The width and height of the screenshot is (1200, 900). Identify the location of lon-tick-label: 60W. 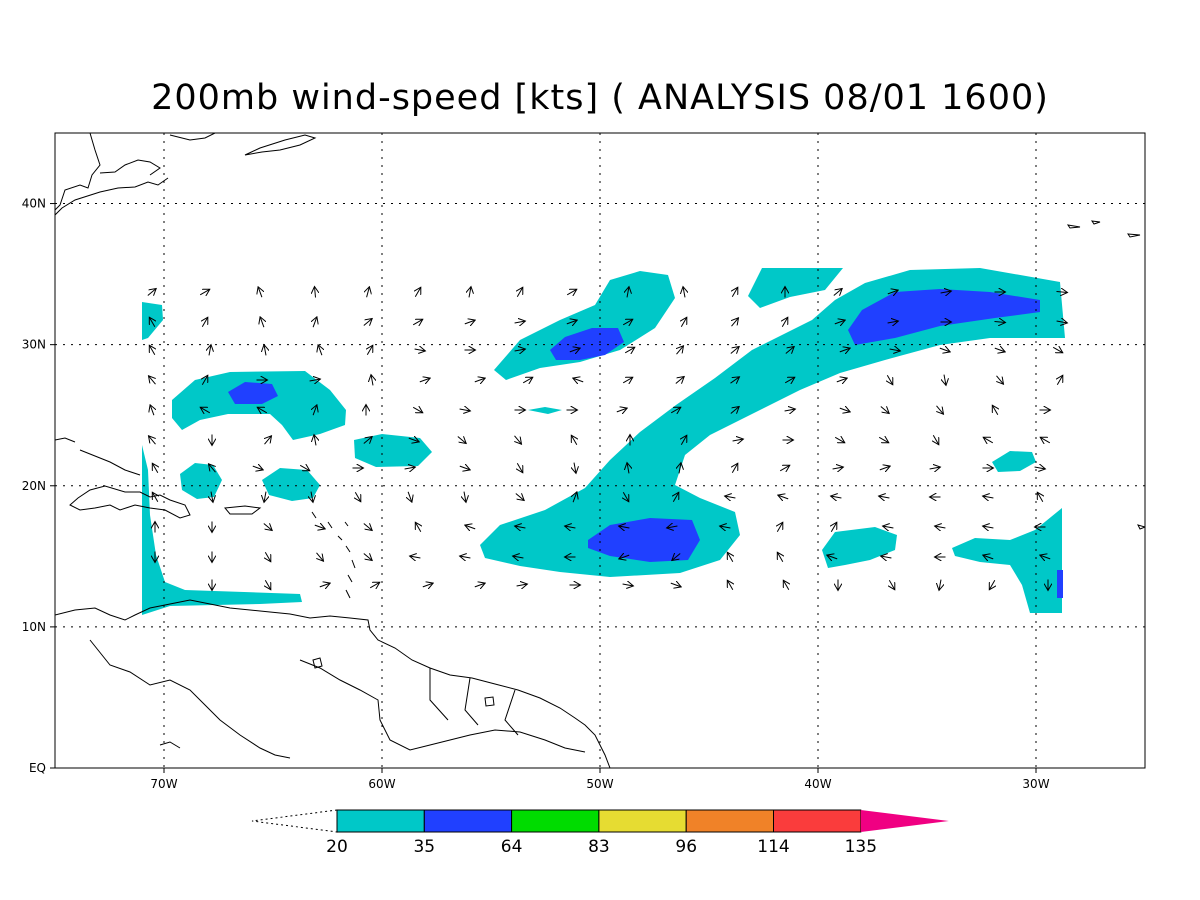
(381, 784).